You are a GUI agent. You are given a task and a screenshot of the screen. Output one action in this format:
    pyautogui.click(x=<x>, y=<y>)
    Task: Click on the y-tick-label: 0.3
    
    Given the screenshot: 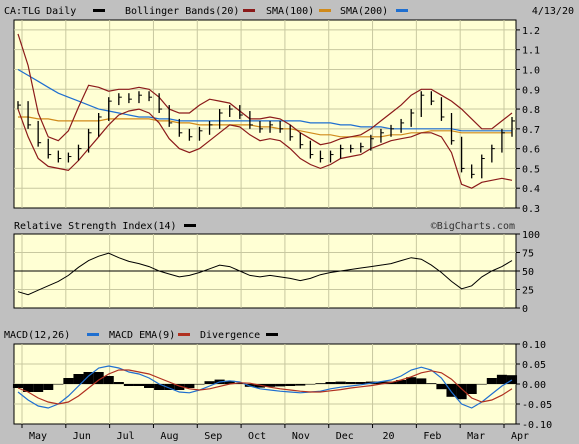 What is the action you would take?
    pyautogui.click(x=531, y=209)
    